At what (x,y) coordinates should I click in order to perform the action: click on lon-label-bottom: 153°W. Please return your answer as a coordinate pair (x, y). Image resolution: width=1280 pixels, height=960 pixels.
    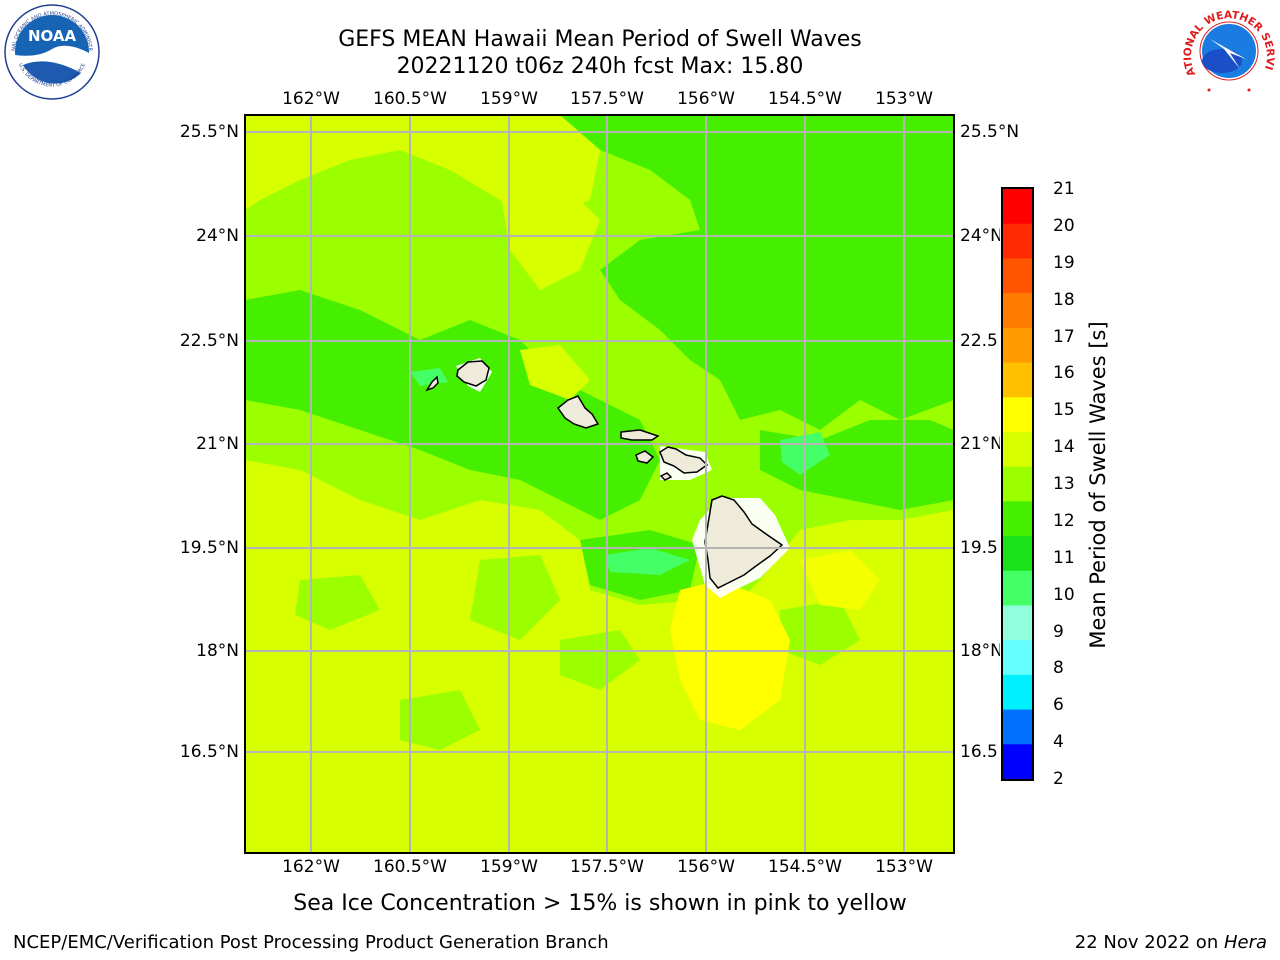
    Looking at the image, I should click on (904, 867).